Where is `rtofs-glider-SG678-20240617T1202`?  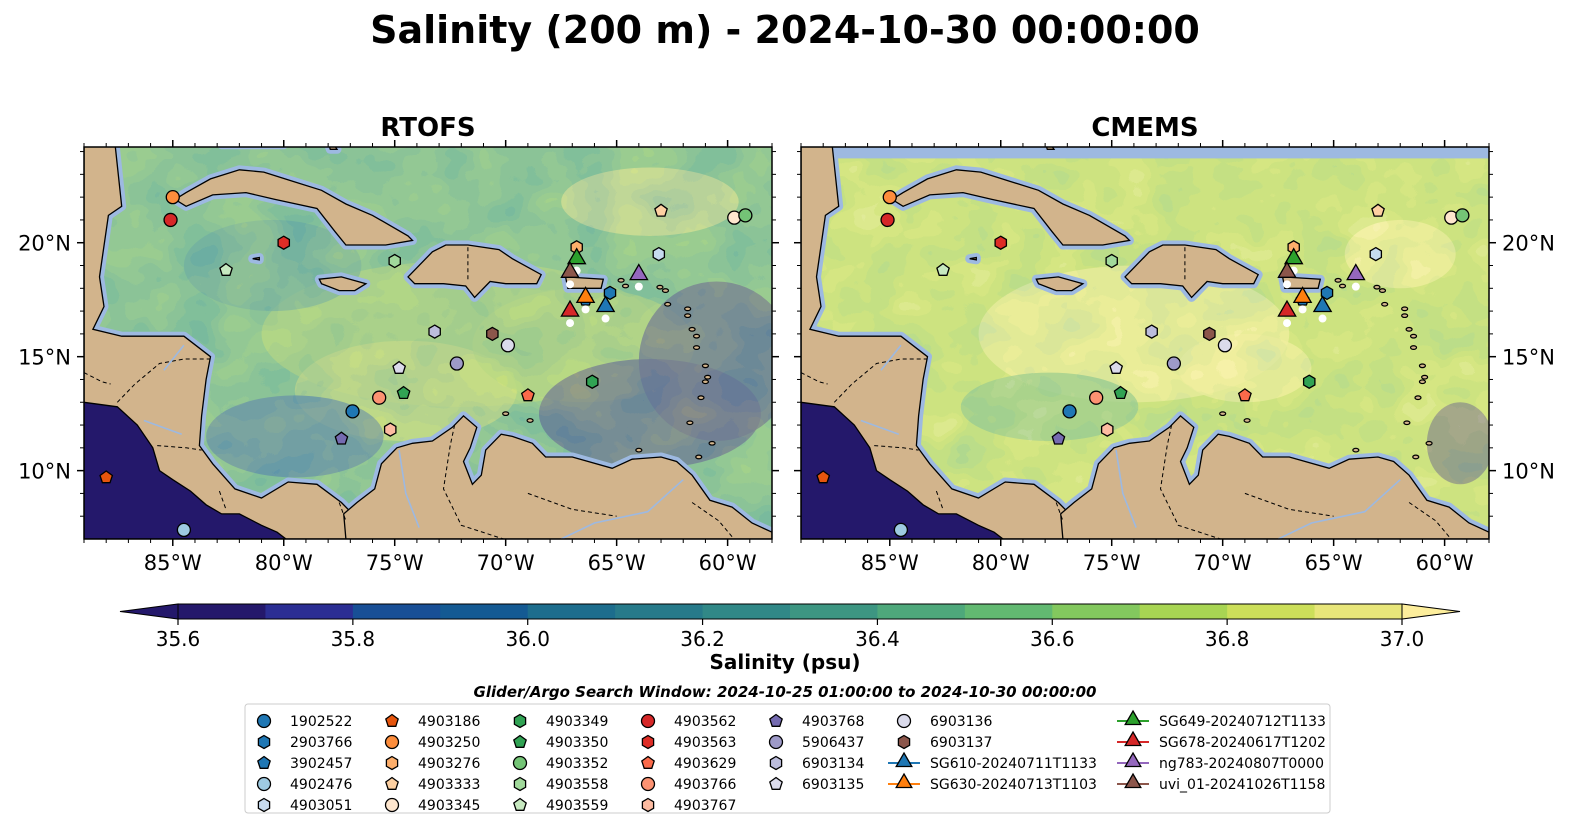
rtofs-glider-SG678-20240617T1202 is located at coordinates (570, 308).